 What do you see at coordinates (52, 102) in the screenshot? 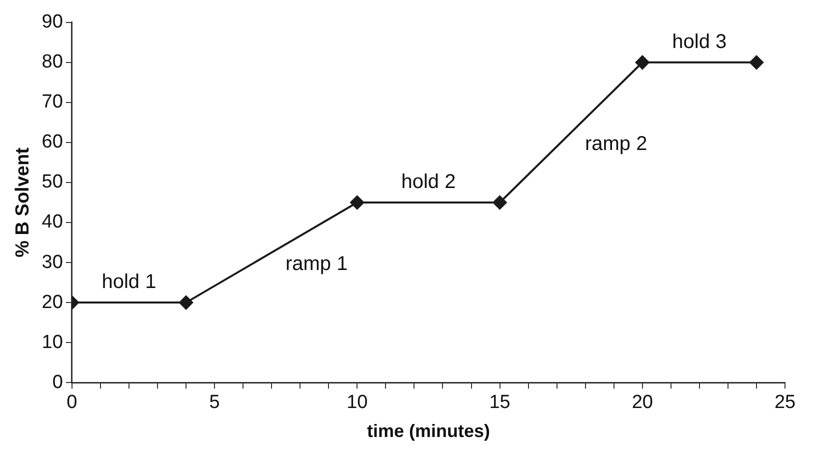
I see `y-tick-label: 70` at bounding box center [52, 102].